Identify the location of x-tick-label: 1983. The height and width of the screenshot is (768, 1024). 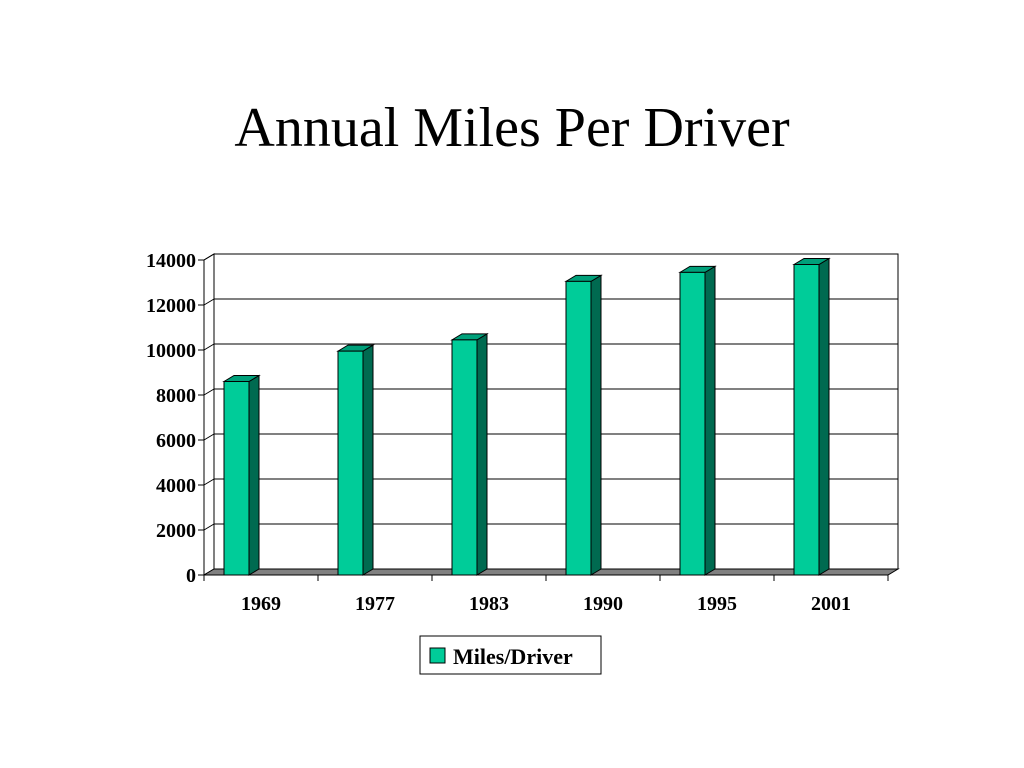
(489, 604).